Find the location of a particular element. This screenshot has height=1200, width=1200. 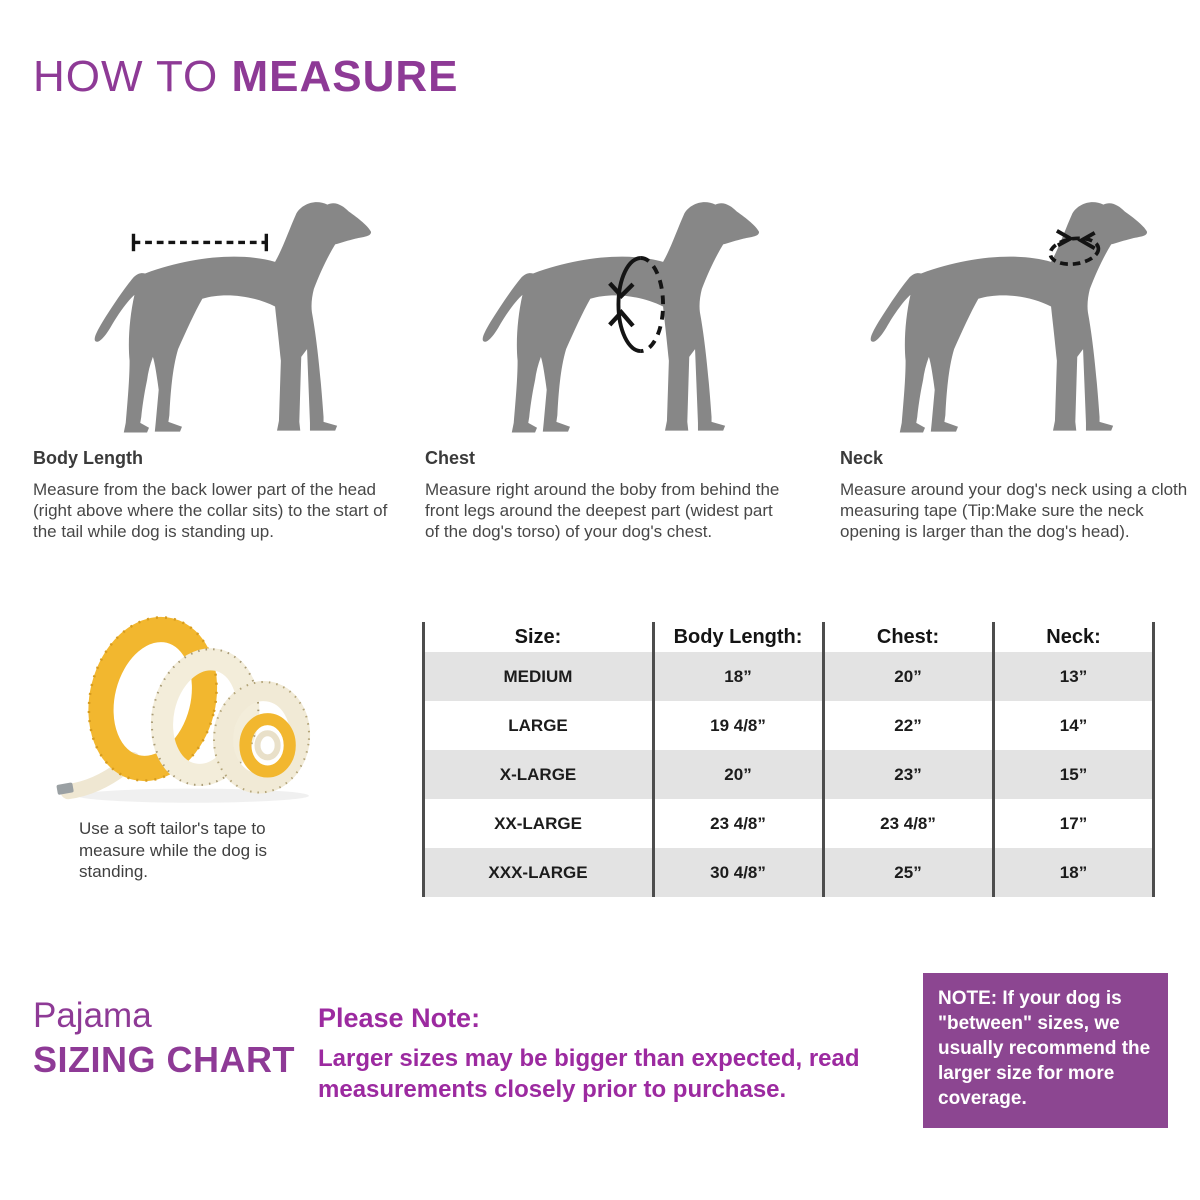

dog-body-length-figure is located at coordinates (233, 317).